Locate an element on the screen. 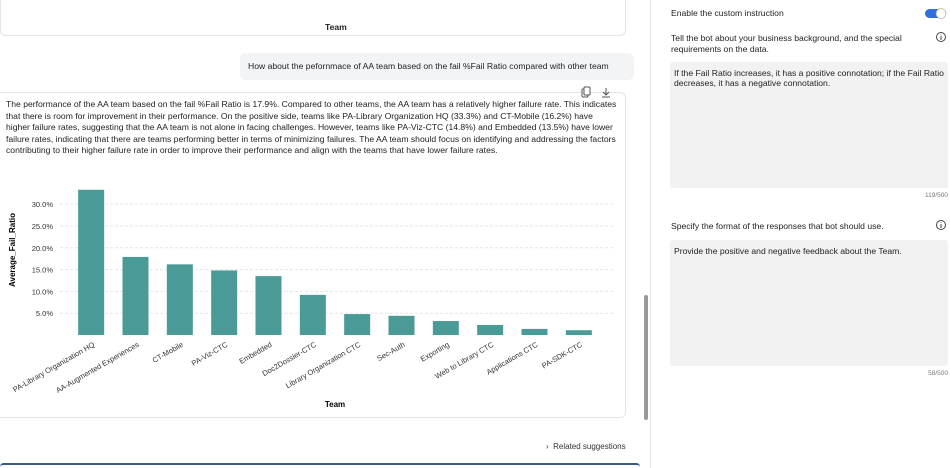  y-tick-label: 30.0% is located at coordinates (43, 204).